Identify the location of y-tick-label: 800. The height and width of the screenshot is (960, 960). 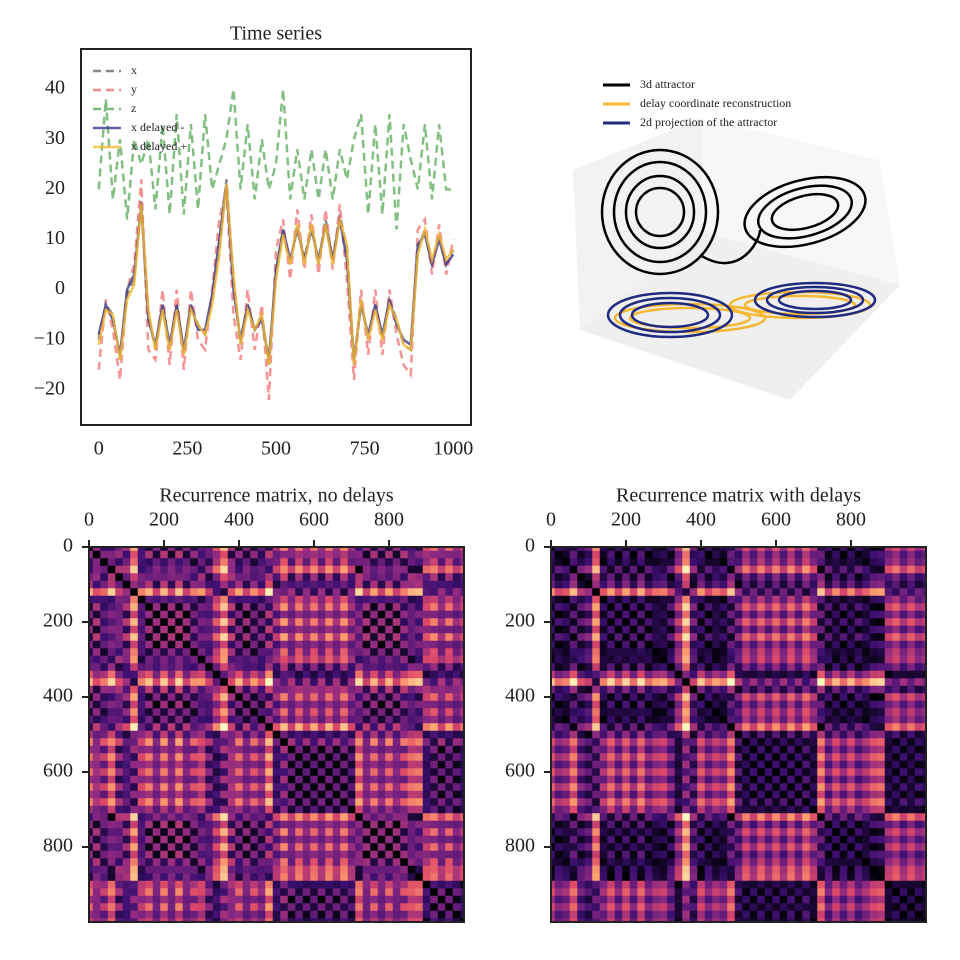
(58, 846).